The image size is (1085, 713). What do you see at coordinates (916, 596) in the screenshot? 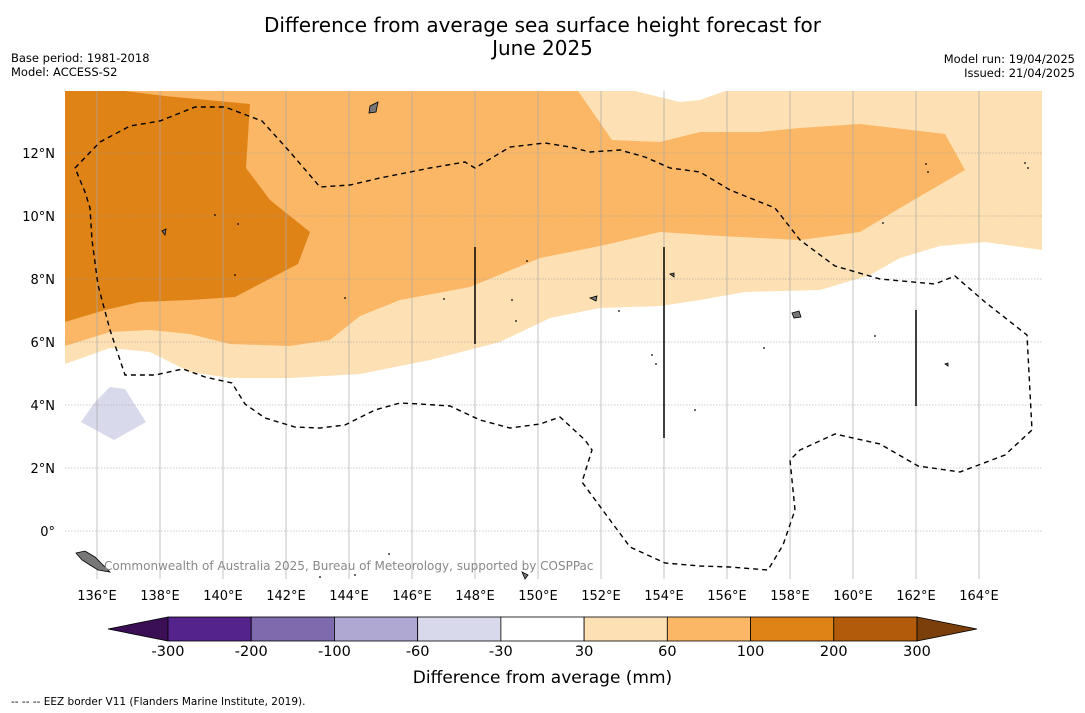
I see `lon-label-162e: 162°E` at bounding box center [916, 596].